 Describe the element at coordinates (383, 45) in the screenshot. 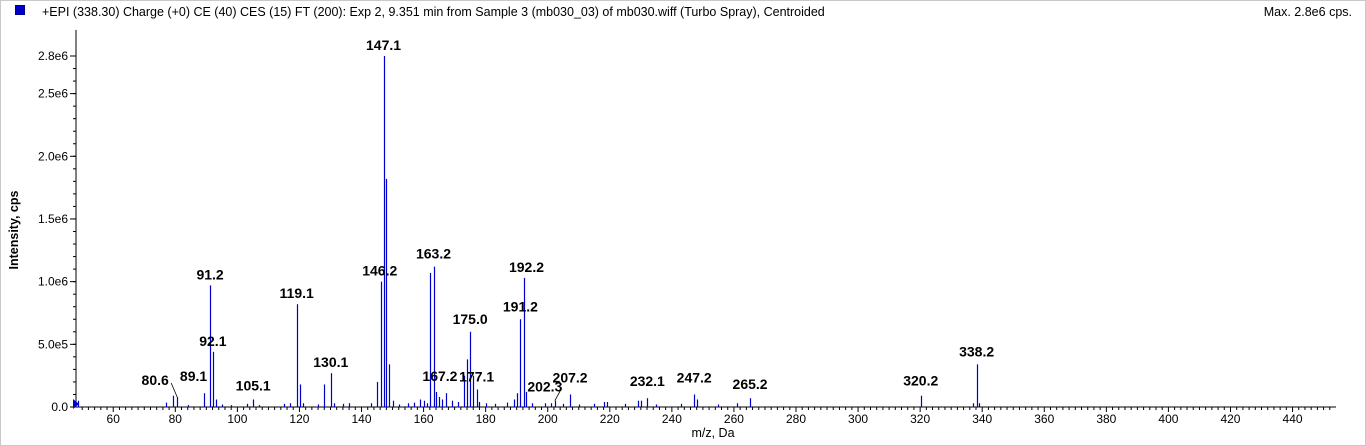

I see `peak-label: 147.1` at that location.